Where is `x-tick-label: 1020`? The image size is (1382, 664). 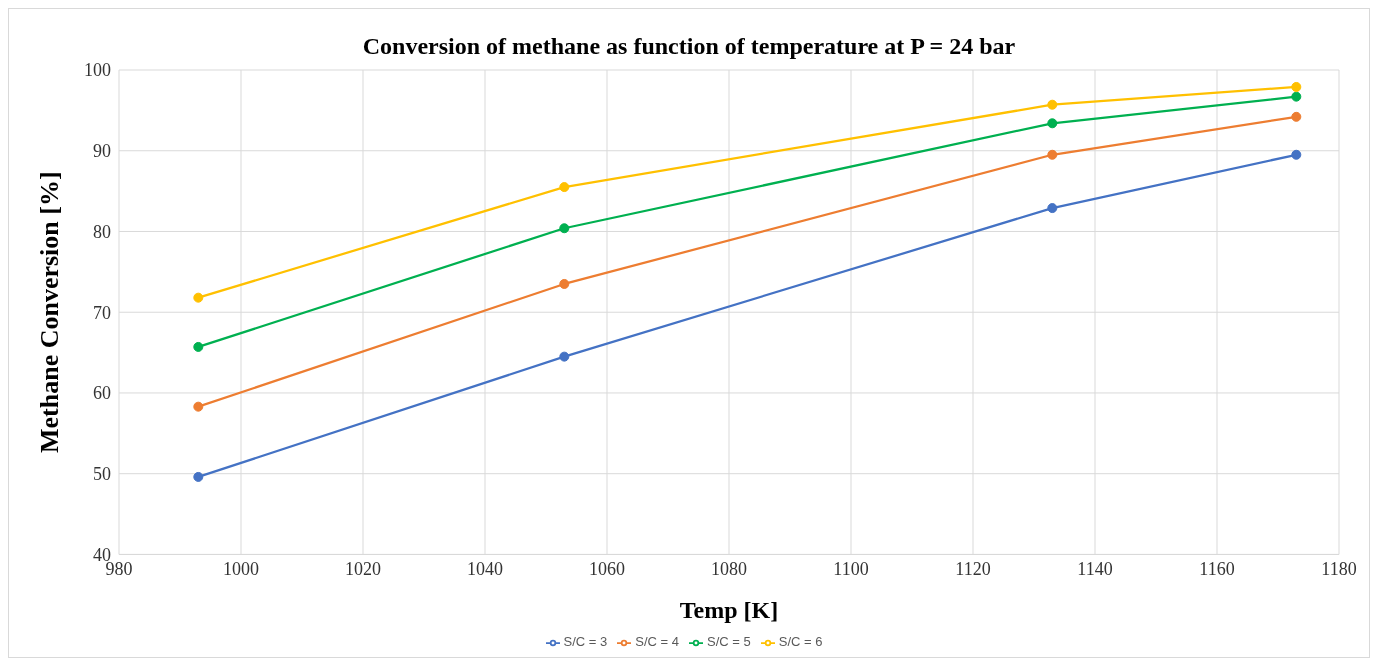 x-tick-label: 1020 is located at coordinates (363, 569).